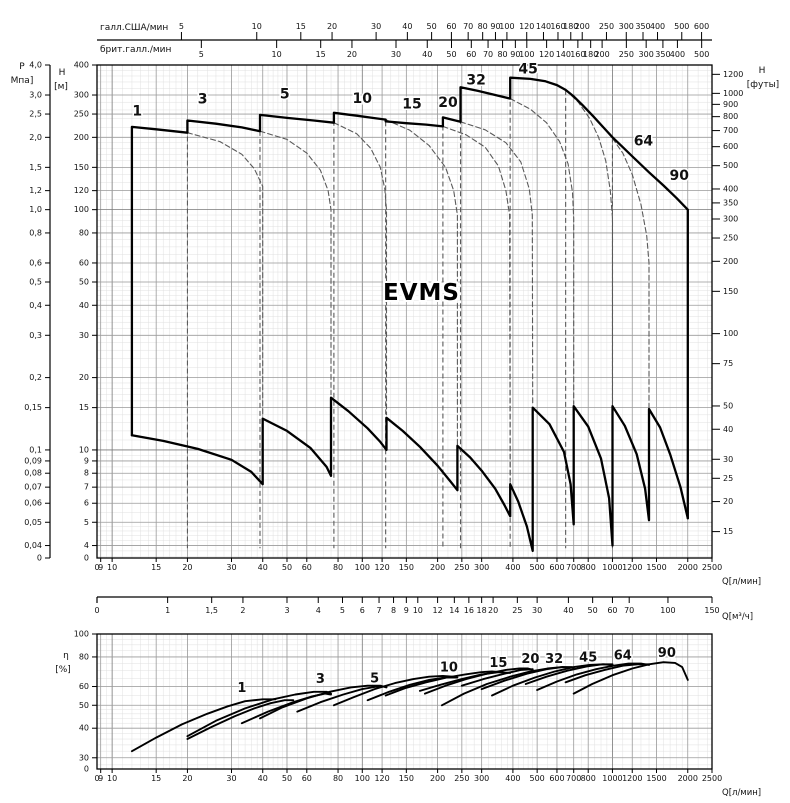 This screenshot has width=790, height=803. Describe the element at coordinates (543, 26) in the screenshot. I see `svg-text: 140` at that location.